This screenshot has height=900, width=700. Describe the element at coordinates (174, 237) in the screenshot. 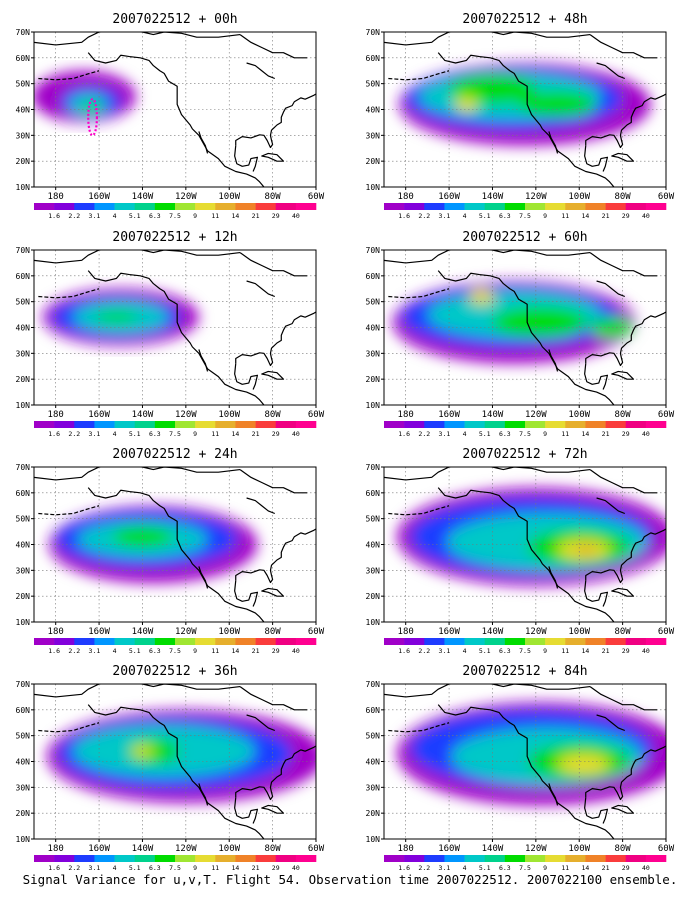

I see `panel-title: 2007022512 + 12h` at that location.